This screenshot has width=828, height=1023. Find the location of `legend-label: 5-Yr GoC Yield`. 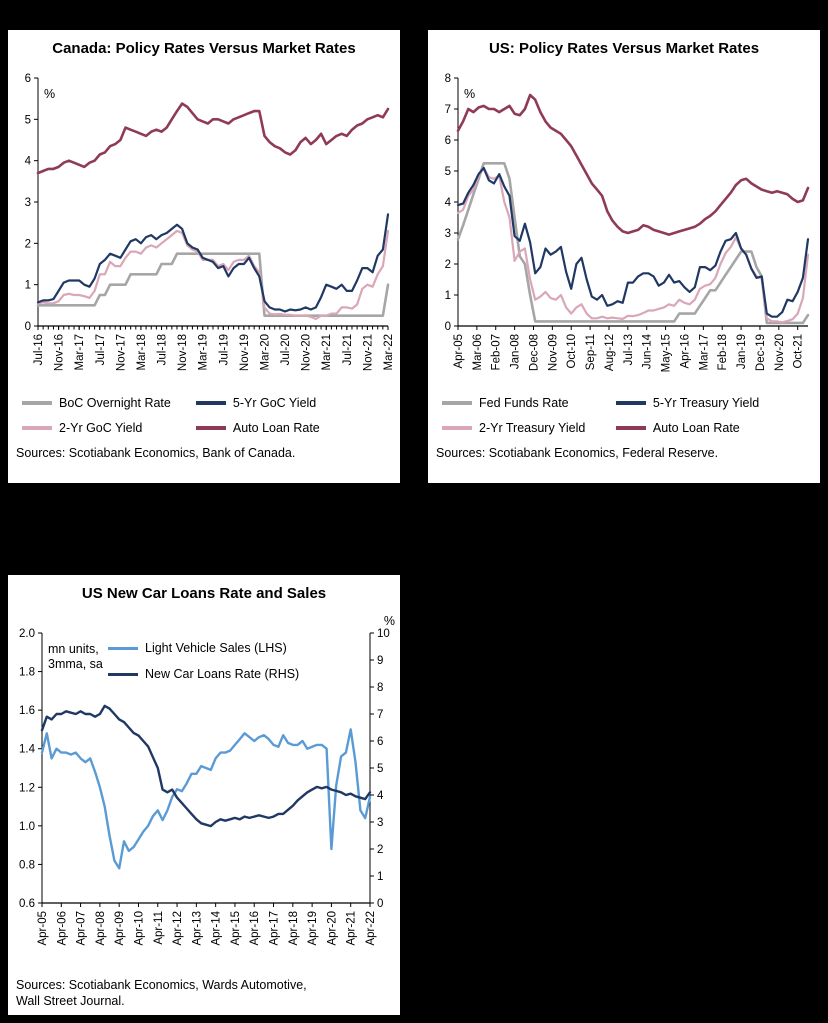

legend-label: 5-Yr GoC Yield is located at coordinates (274, 403).